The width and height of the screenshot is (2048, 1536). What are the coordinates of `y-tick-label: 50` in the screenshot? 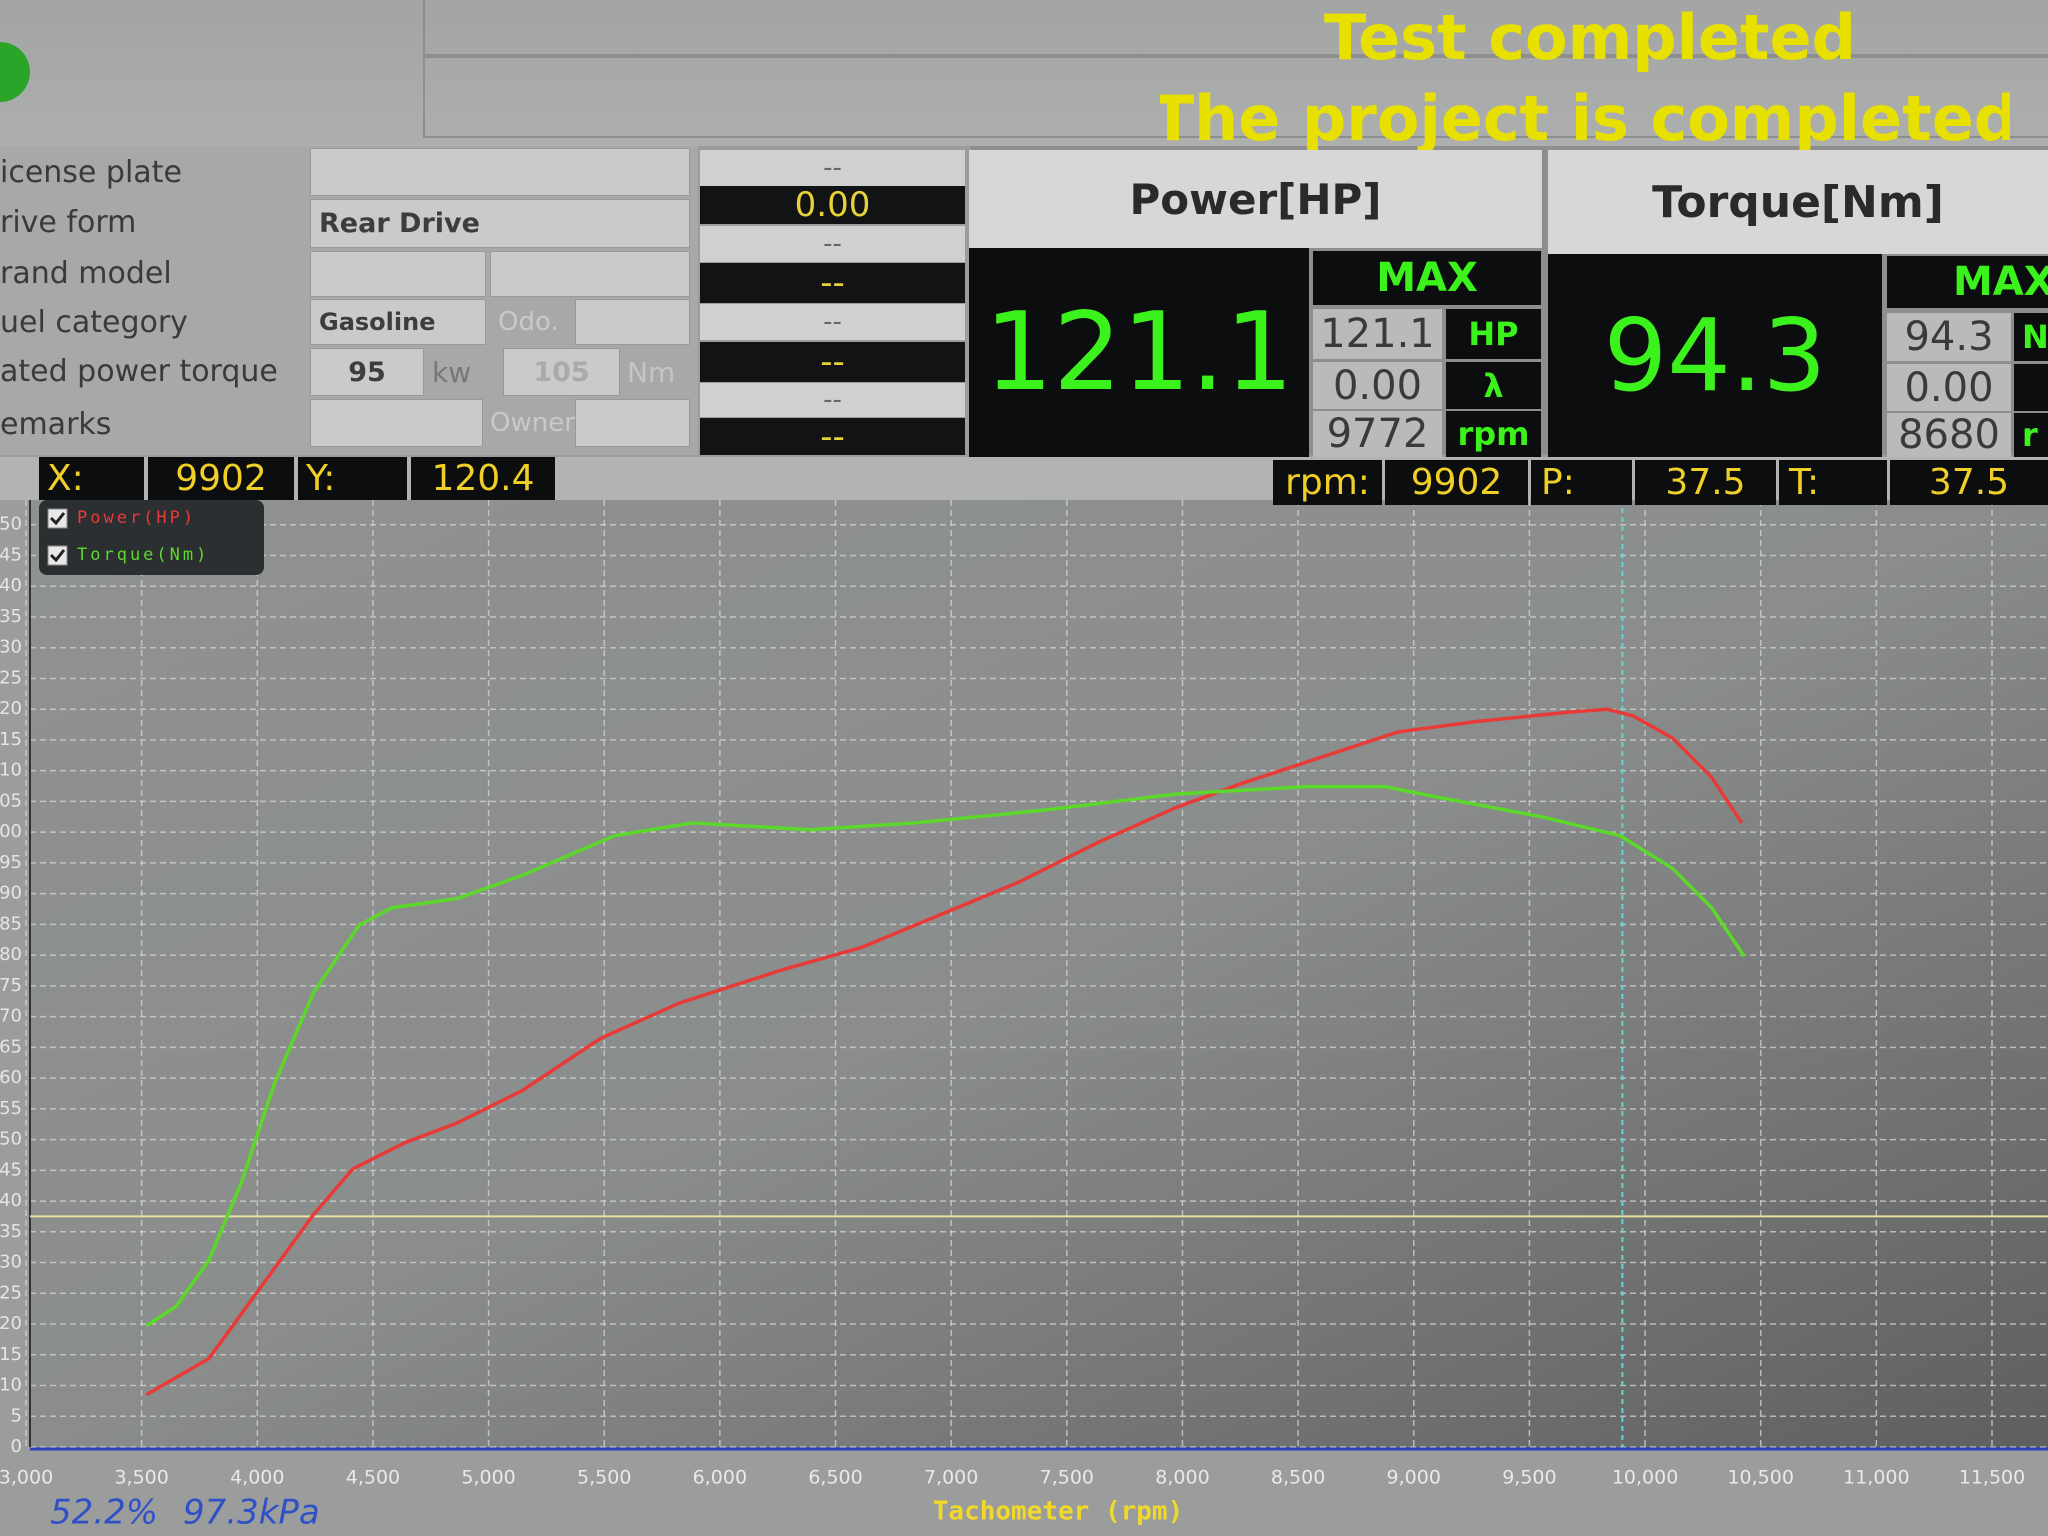 It's located at (11, 1139).